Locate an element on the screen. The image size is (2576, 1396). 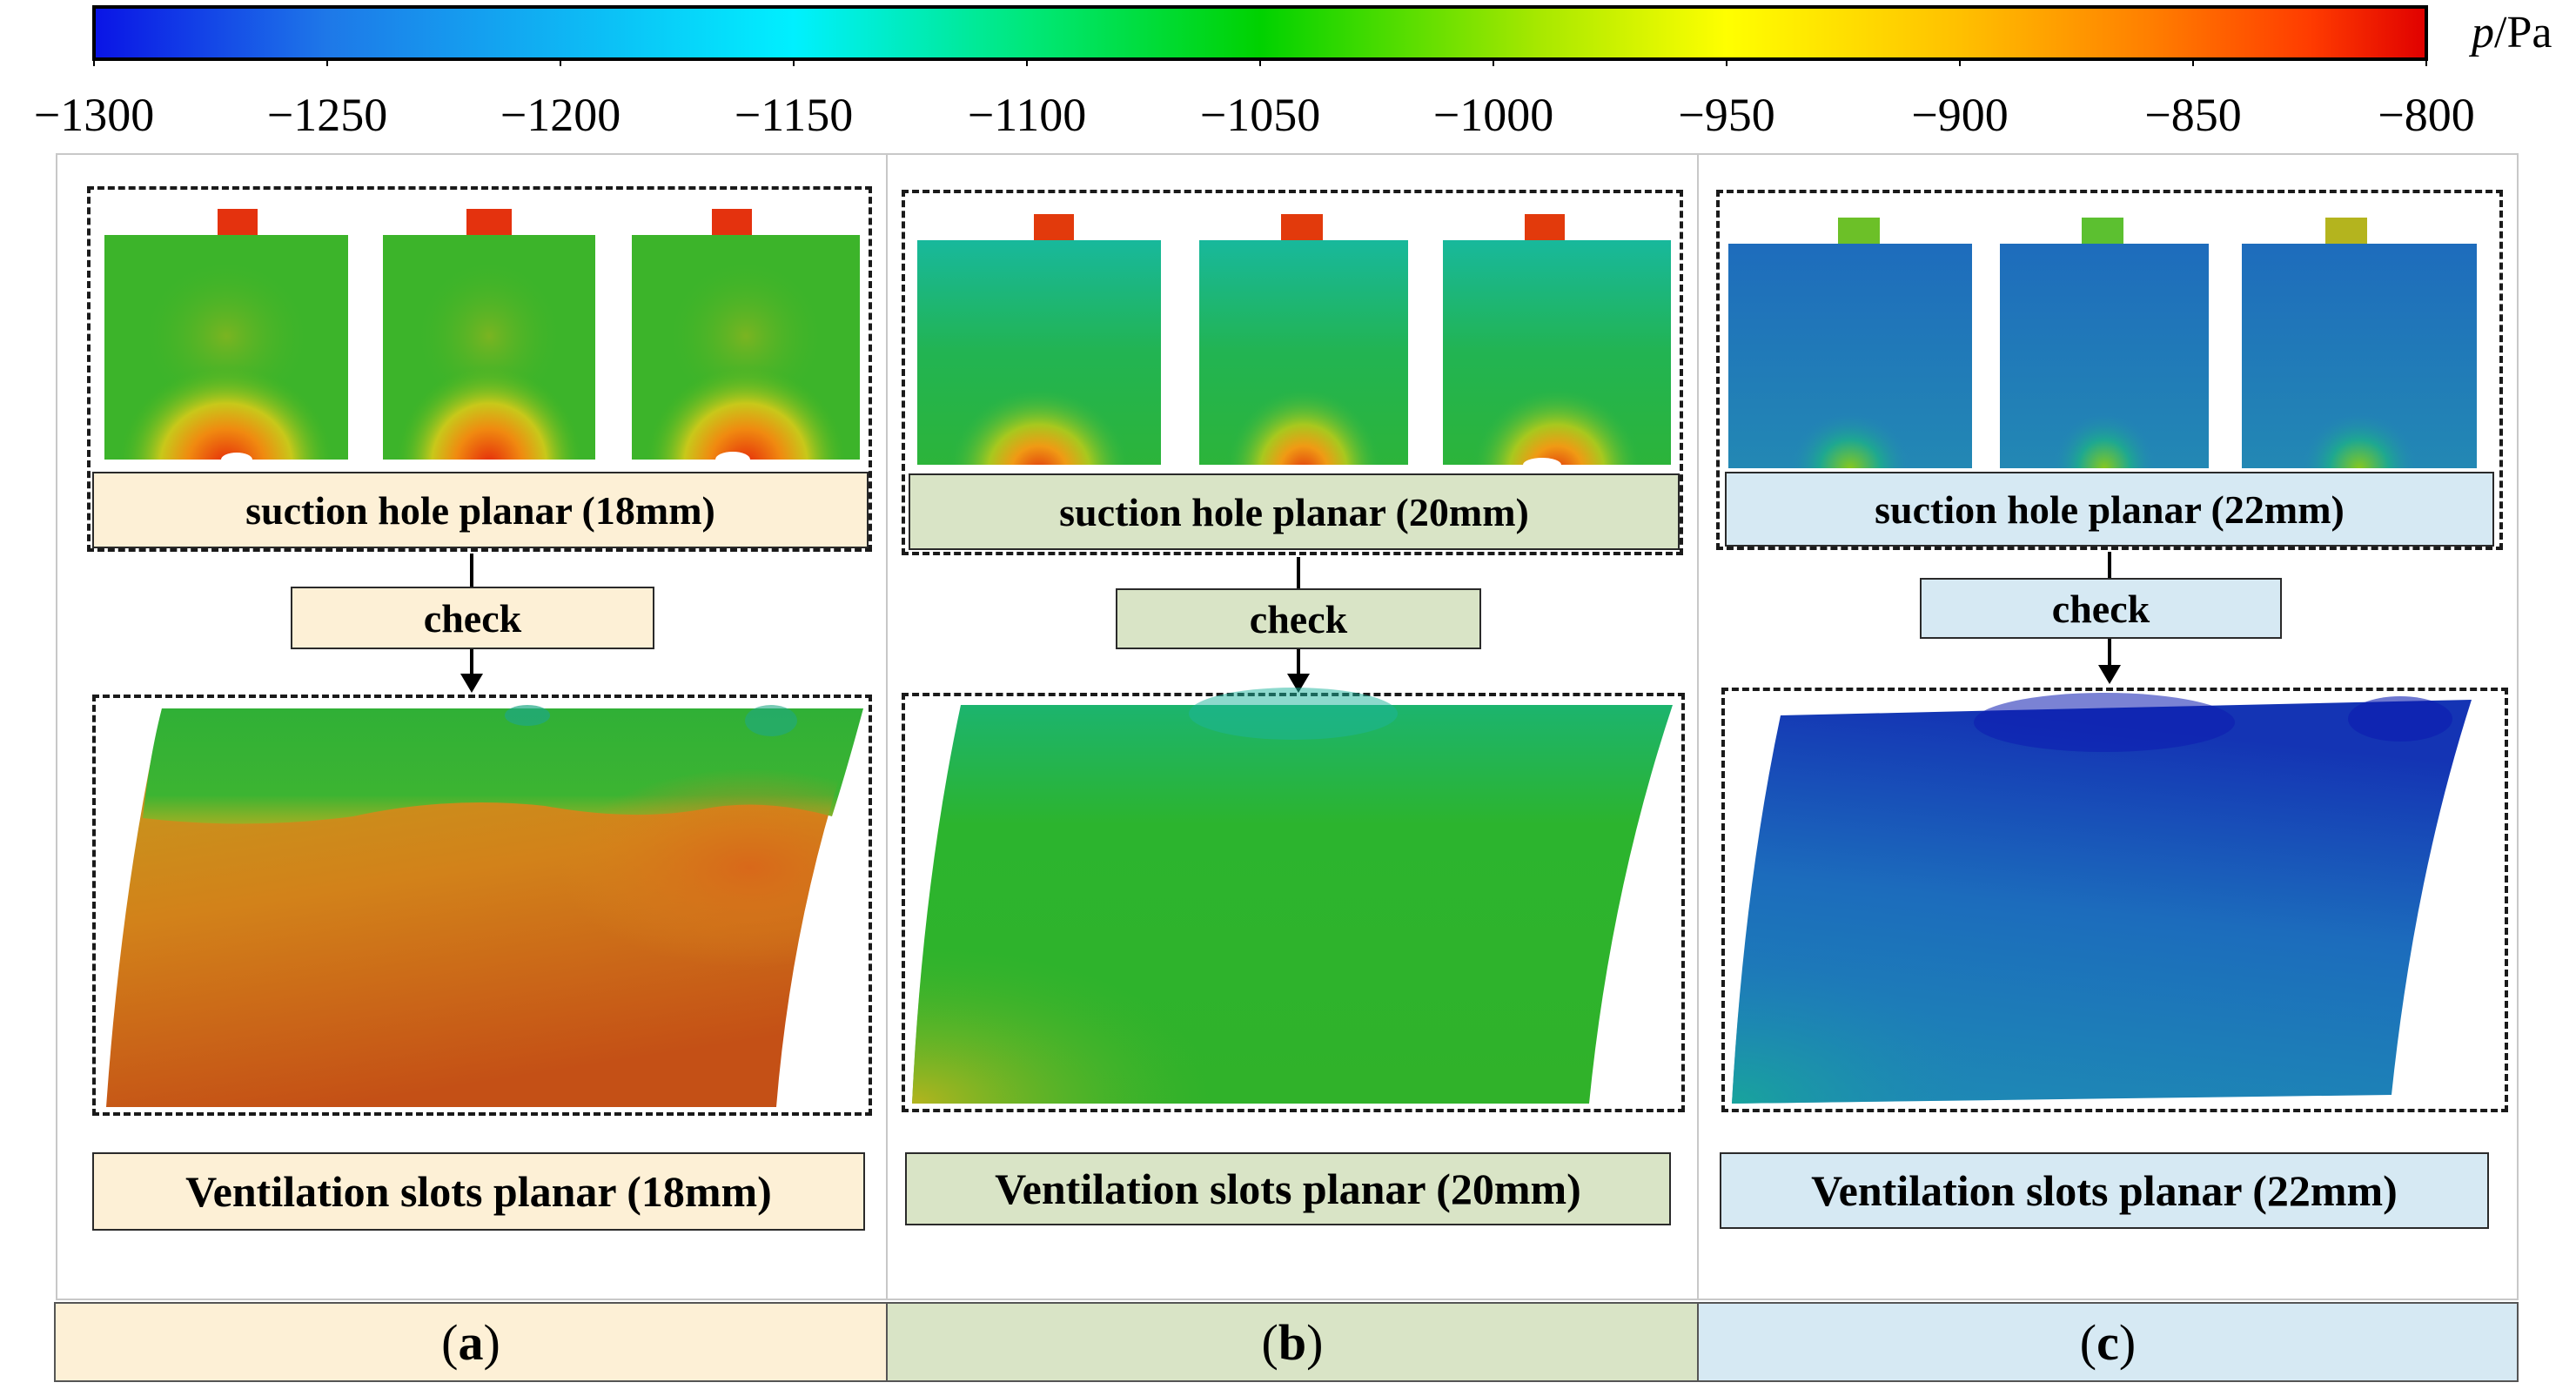
panel-b-connector-top is located at coordinates (1298, 572).